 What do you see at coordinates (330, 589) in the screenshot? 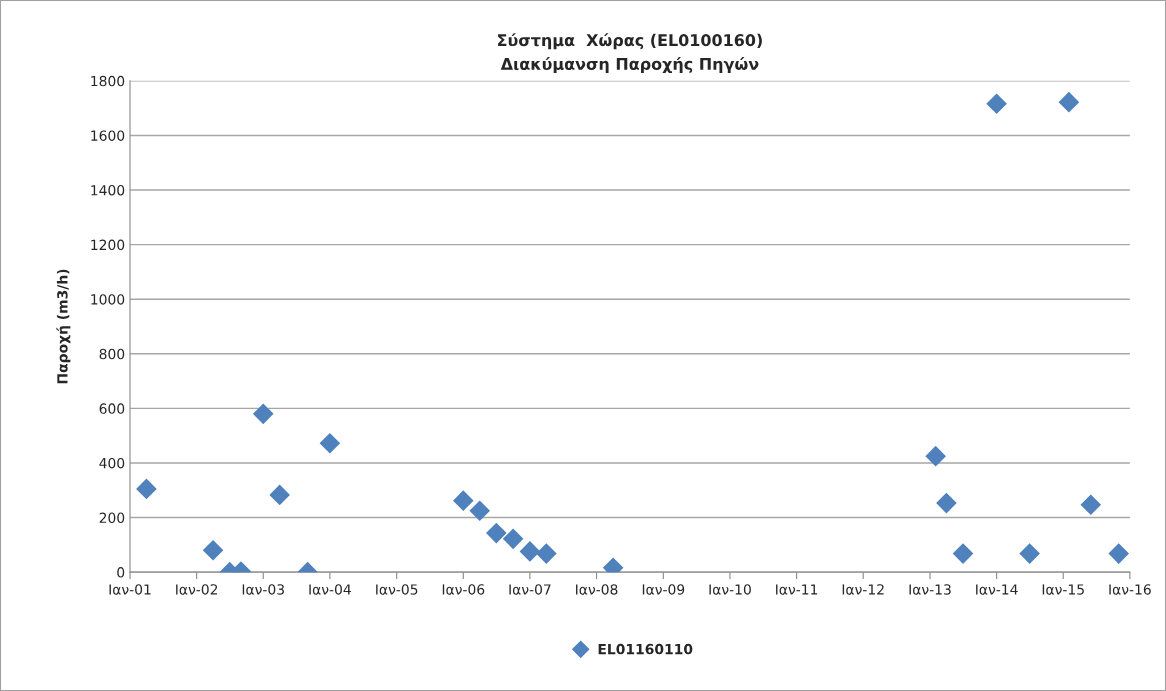
I see `x-tick-label: Ιαν-04` at bounding box center [330, 589].